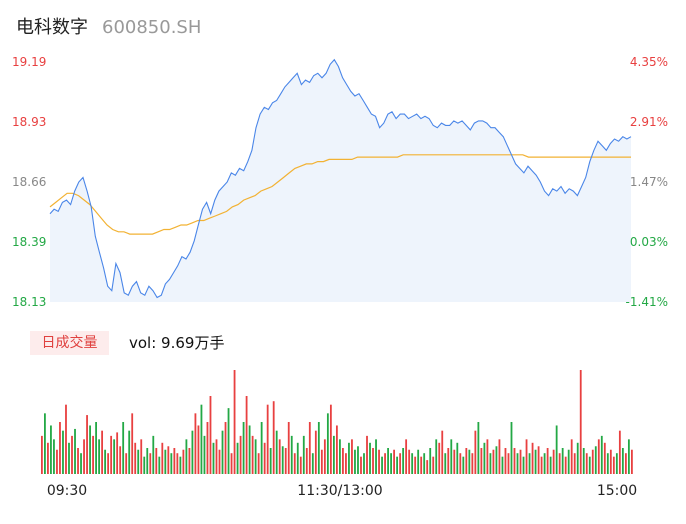 The image size is (686, 524). I want to click on average-price-line, so click(340, 194).